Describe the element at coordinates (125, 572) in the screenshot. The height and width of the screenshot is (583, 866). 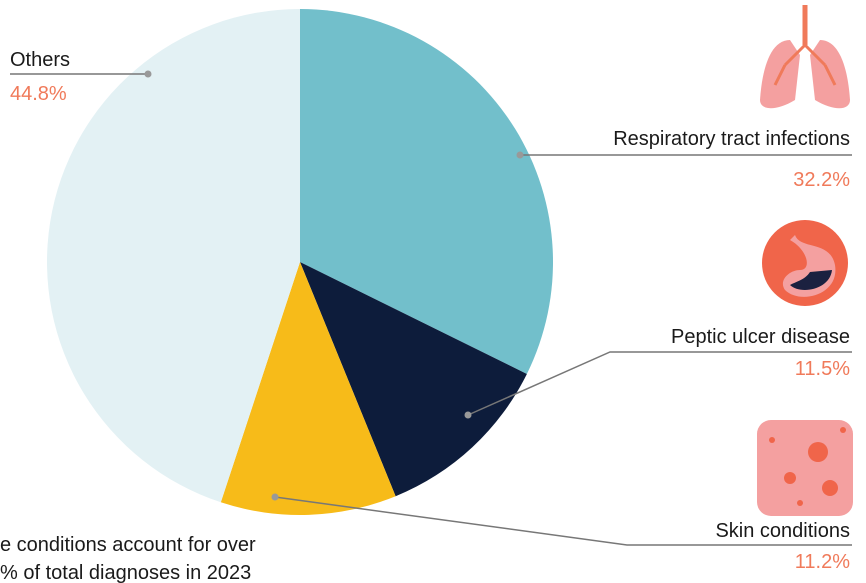
I see `annotation: % of total diagnoses in 2023` at that location.